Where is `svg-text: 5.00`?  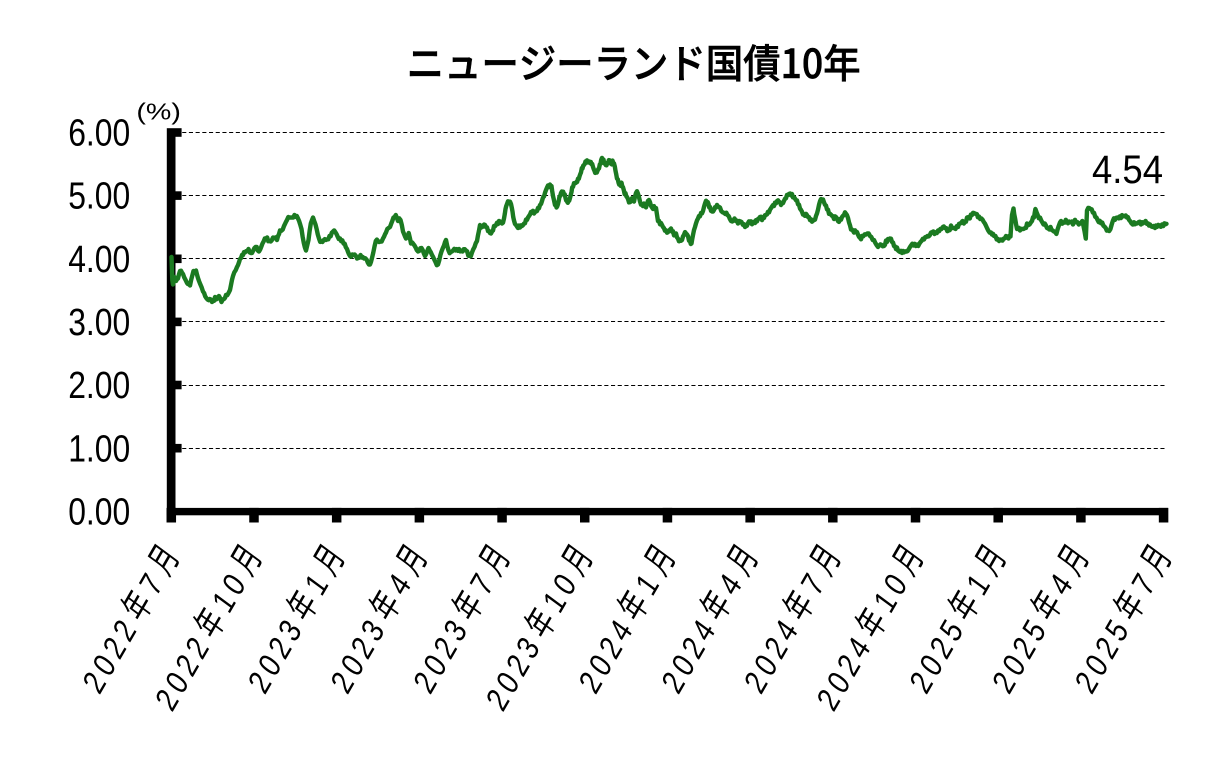
svg-text: 5.00 is located at coordinates (99, 197).